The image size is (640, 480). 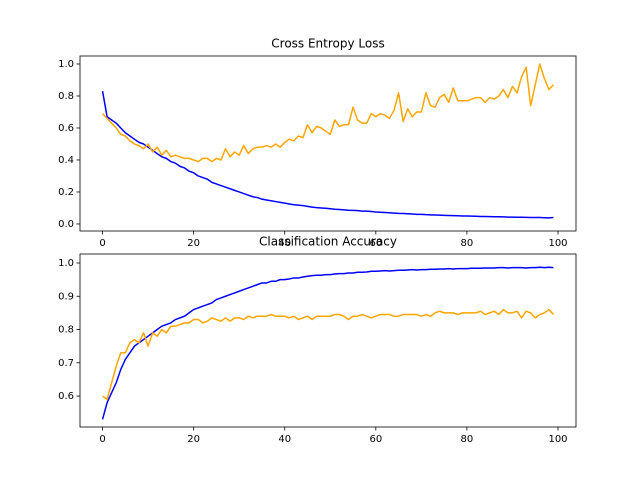 What do you see at coordinates (66, 224) in the screenshot?
I see `y-tick-label: 0.0` at bounding box center [66, 224].